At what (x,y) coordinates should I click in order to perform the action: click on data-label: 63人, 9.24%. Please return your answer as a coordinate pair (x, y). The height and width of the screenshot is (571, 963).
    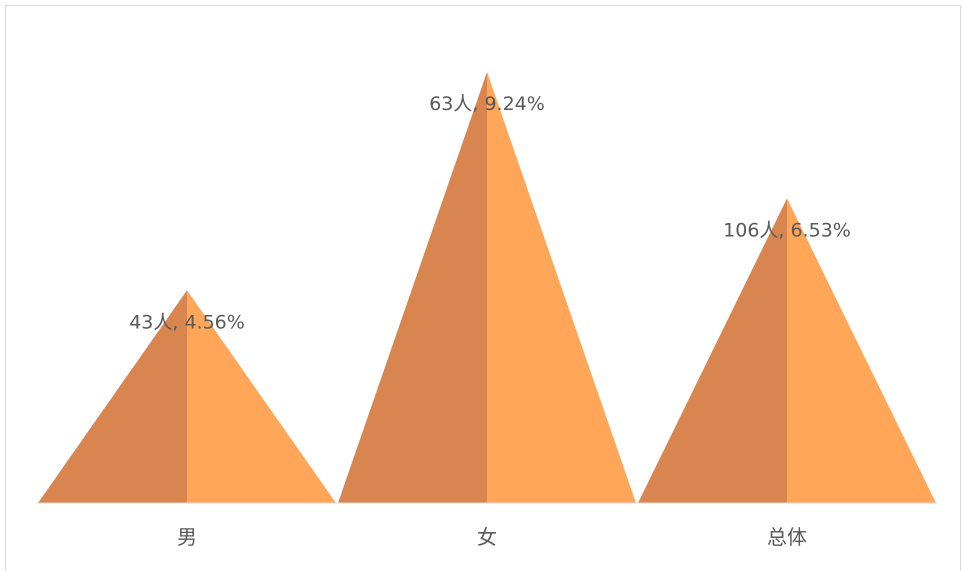
    Looking at the image, I should click on (487, 104).